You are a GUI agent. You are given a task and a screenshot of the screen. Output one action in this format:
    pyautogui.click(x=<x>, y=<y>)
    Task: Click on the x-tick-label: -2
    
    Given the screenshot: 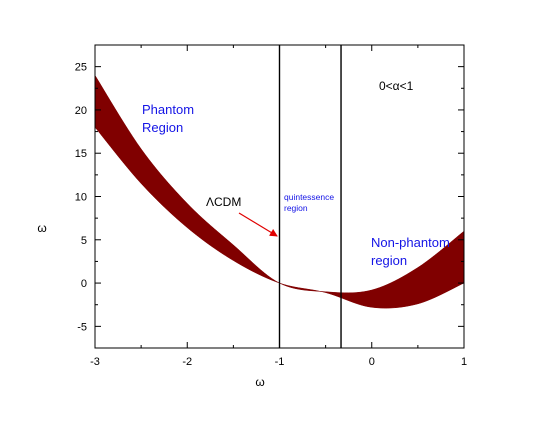 What is the action you would take?
    pyautogui.click(x=187, y=362)
    